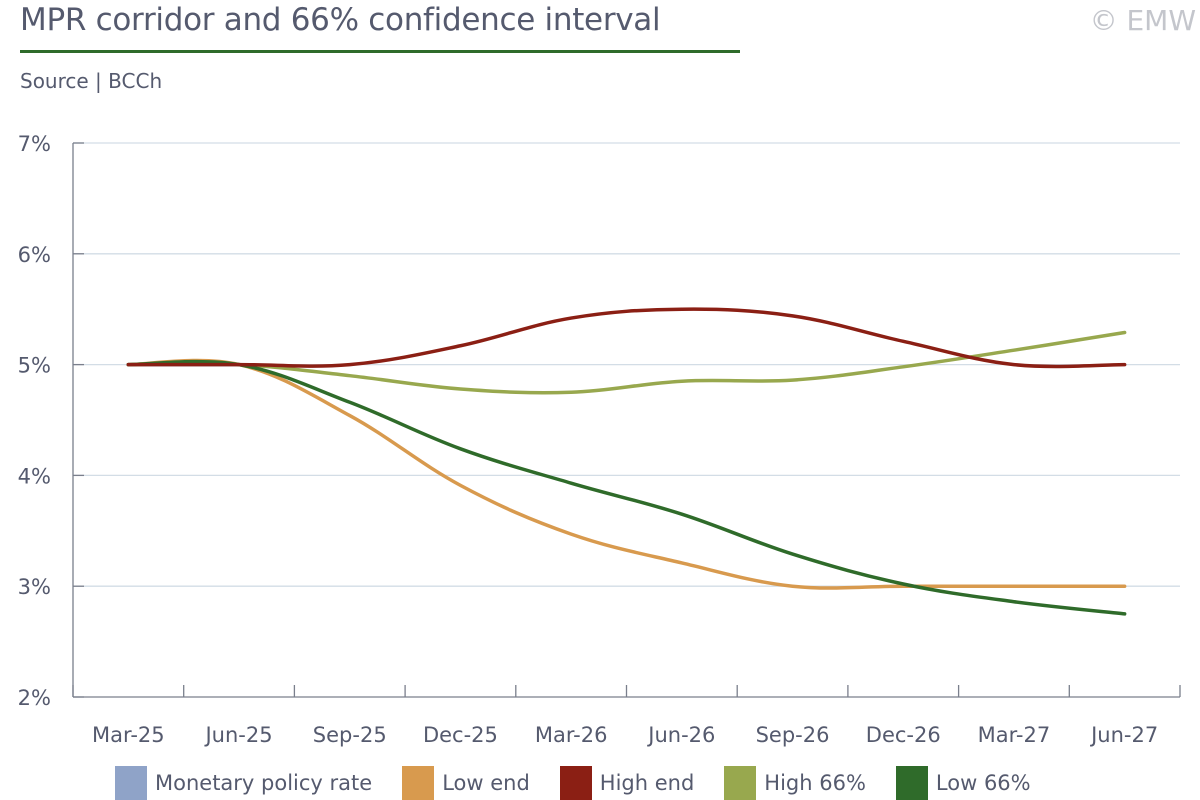 This screenshot has height=800, width=1200. I want to click on x-tick-label: Sep-25, so click(350, 735).